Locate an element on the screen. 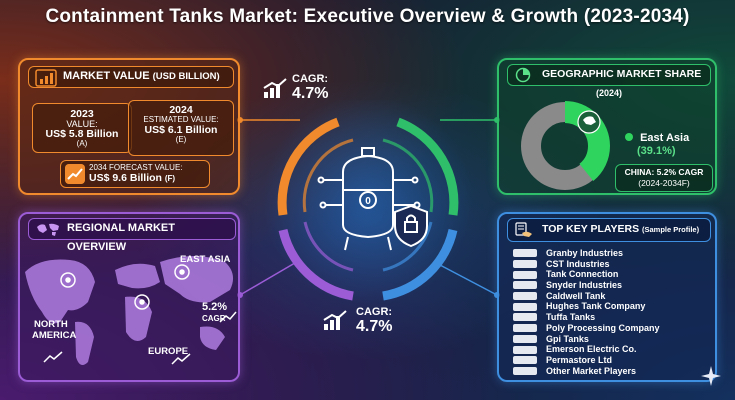 Image resolution: width=735 pixels, height=400 pixels. key-player-item: Tuffa Tanks is located at coordinates (613, 317).